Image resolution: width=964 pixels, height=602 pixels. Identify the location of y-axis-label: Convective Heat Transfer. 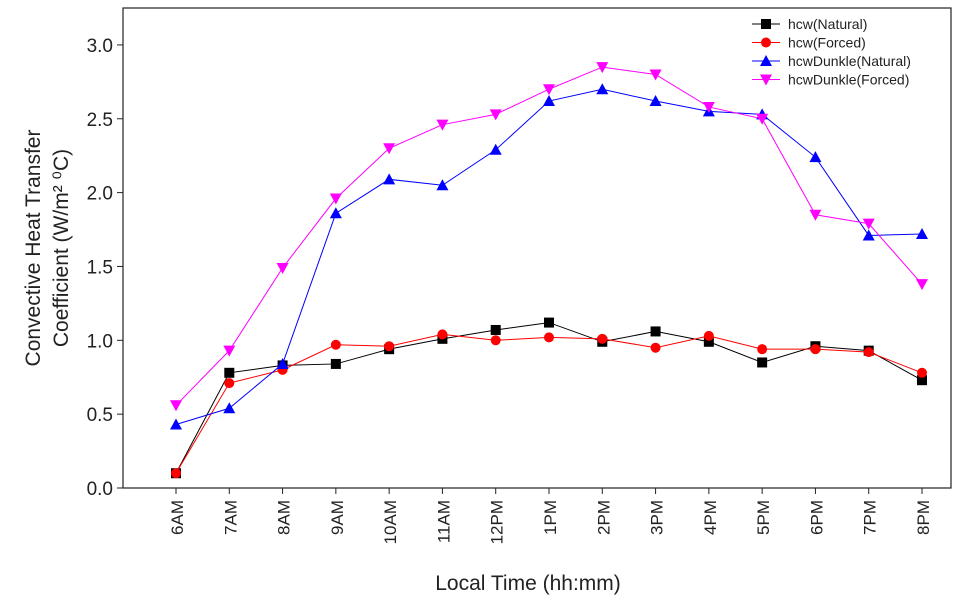
(33, 248).